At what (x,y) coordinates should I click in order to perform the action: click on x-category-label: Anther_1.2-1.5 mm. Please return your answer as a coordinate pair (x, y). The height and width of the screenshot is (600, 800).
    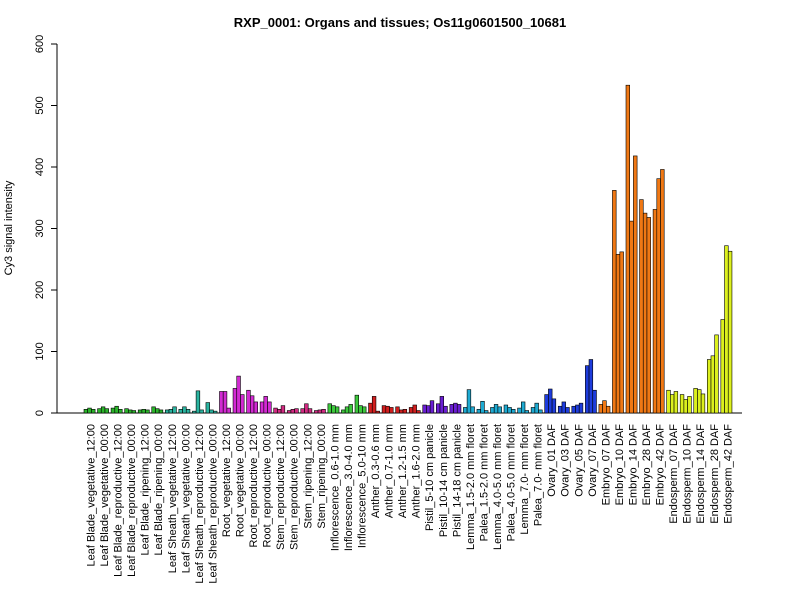
    Looking at the image, I should click on (403, 471).